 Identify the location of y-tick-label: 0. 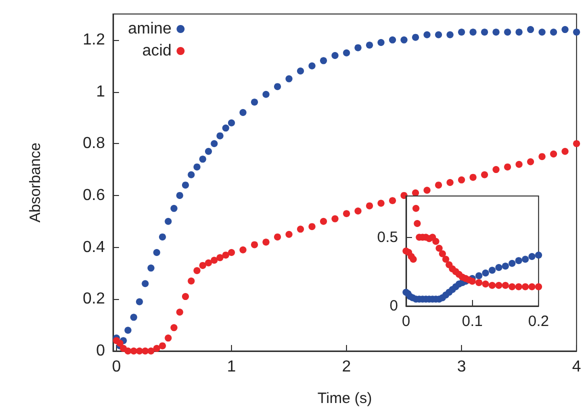
(101, 351).